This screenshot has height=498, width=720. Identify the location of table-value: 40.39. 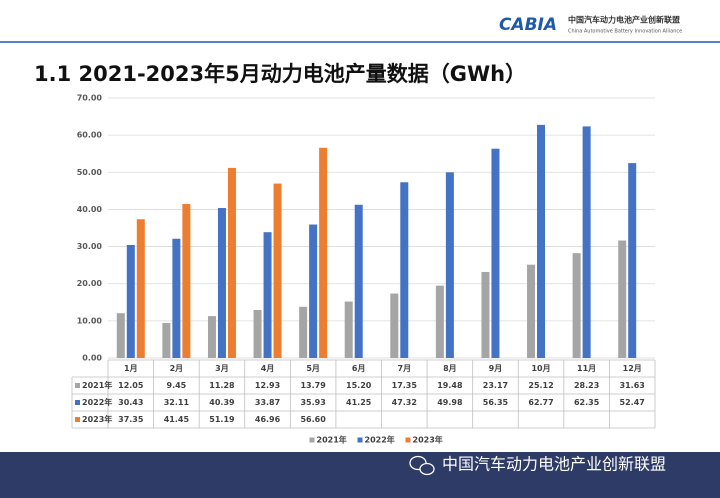
(222, 402).